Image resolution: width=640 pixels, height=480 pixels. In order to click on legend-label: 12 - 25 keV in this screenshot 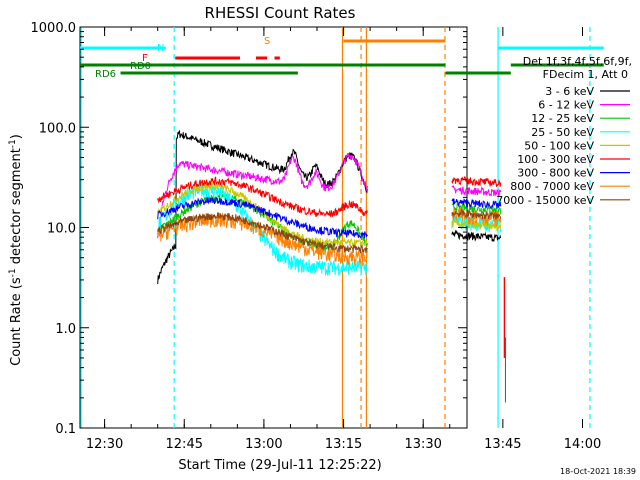, I will do `click(562, 118)`.